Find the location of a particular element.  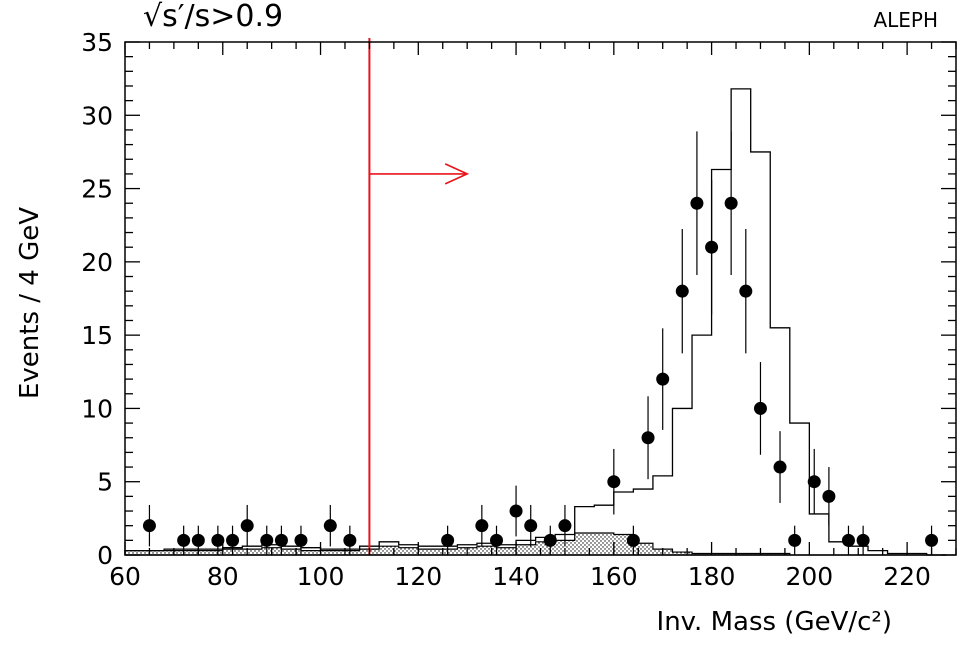

cut-marker is located at coordinates (419, 296).